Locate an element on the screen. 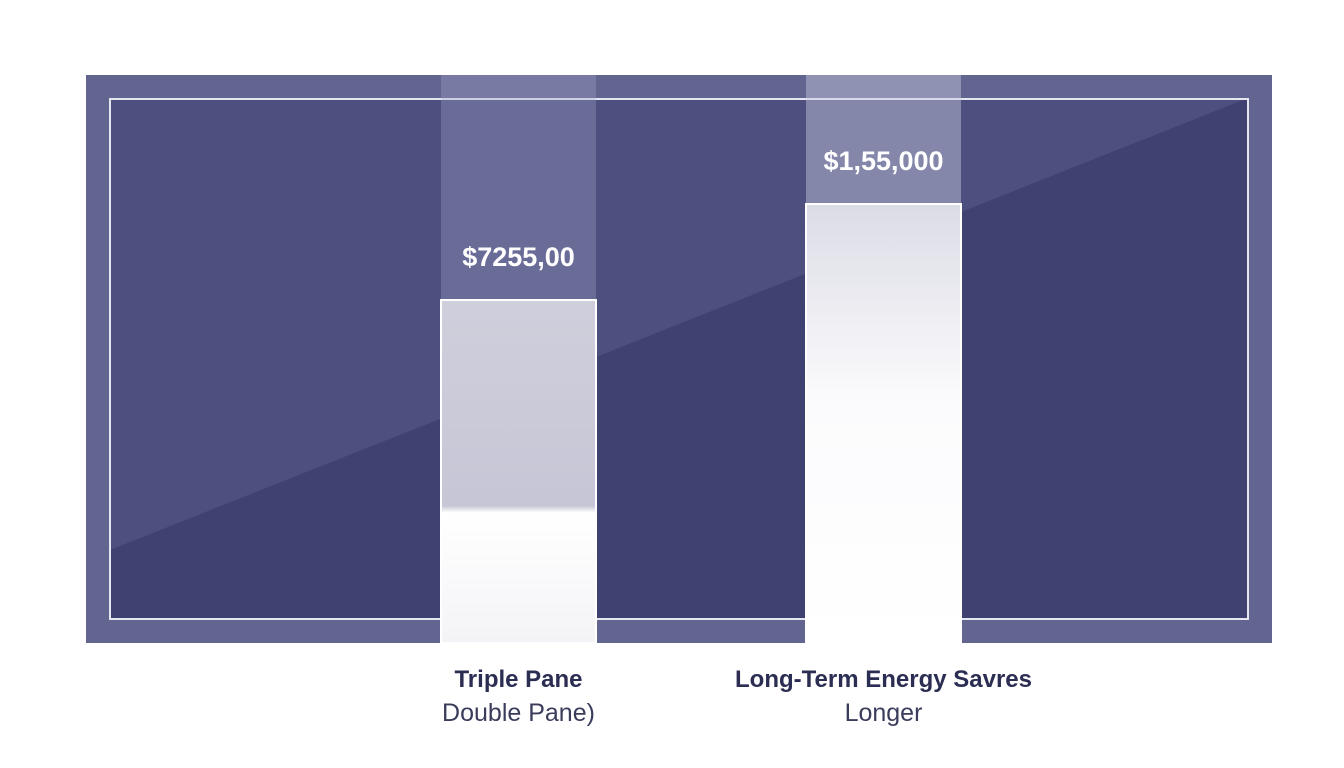 This screenshot has width=1344, height=768. category-title-1: Triple Pane is located at coordinates (518, 679).